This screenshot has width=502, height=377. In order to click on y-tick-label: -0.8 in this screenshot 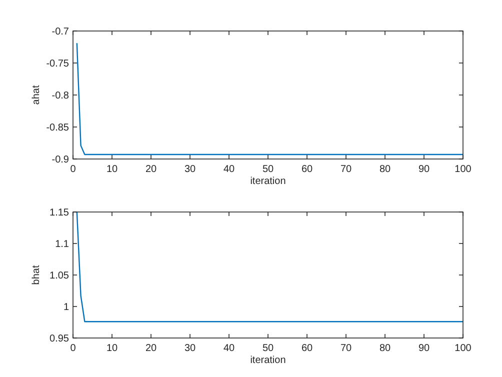, I will do `click(61, 96)`.